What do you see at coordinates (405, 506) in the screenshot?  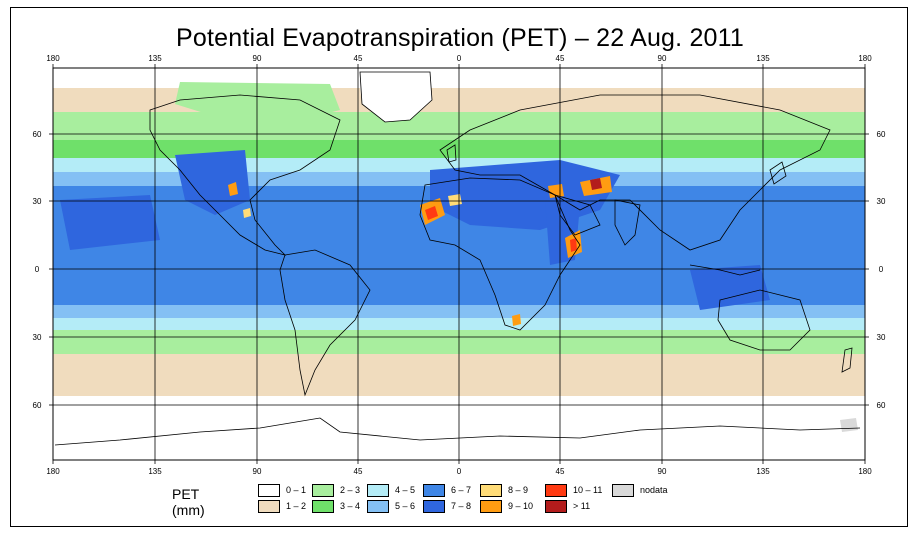 I see `legend-label: 5 – 6` at bounding box center [405, 506].